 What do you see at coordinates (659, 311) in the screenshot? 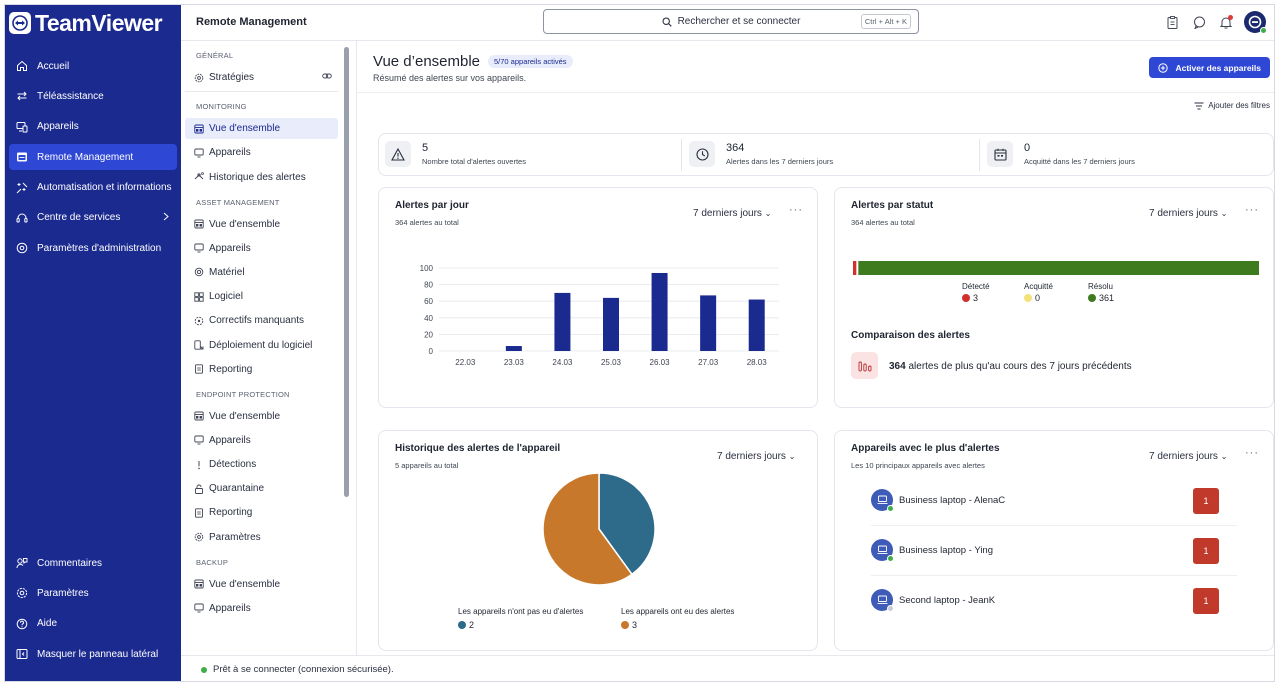
I see `bar-26.03` at bounding box center [659, 311].